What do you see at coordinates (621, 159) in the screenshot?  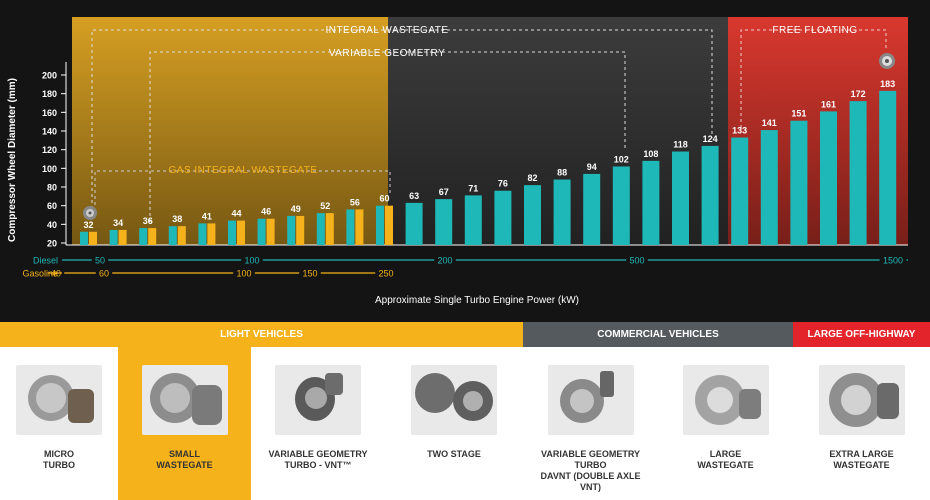 I see `bar-value-label: 102` at bounding box center [621, 159].